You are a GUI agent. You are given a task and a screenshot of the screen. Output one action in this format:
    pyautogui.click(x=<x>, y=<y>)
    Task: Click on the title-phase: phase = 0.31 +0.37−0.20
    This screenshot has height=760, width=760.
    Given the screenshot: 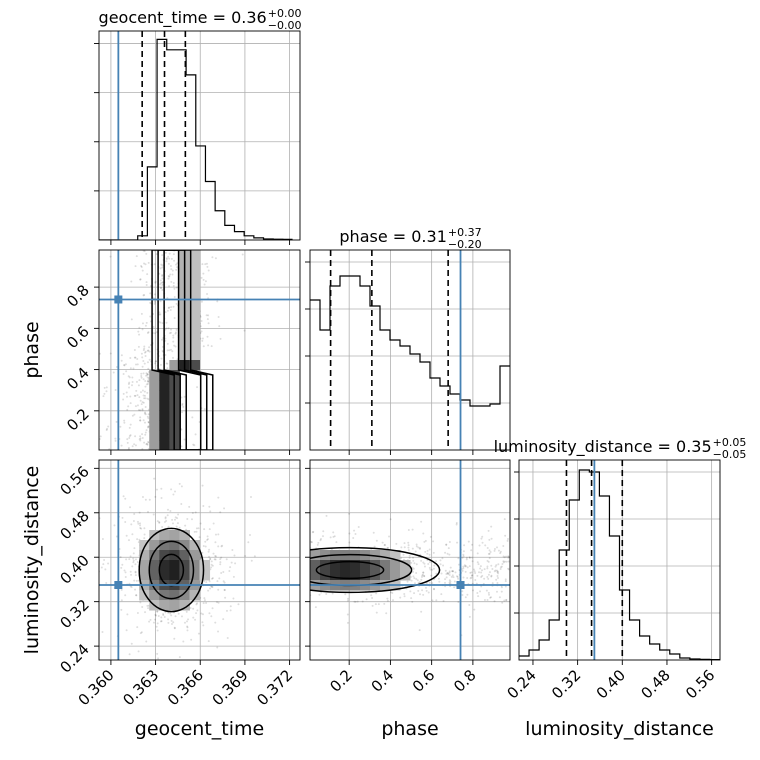 What is the action you would take?
    pyautogui.click(x=410, y=238)
    